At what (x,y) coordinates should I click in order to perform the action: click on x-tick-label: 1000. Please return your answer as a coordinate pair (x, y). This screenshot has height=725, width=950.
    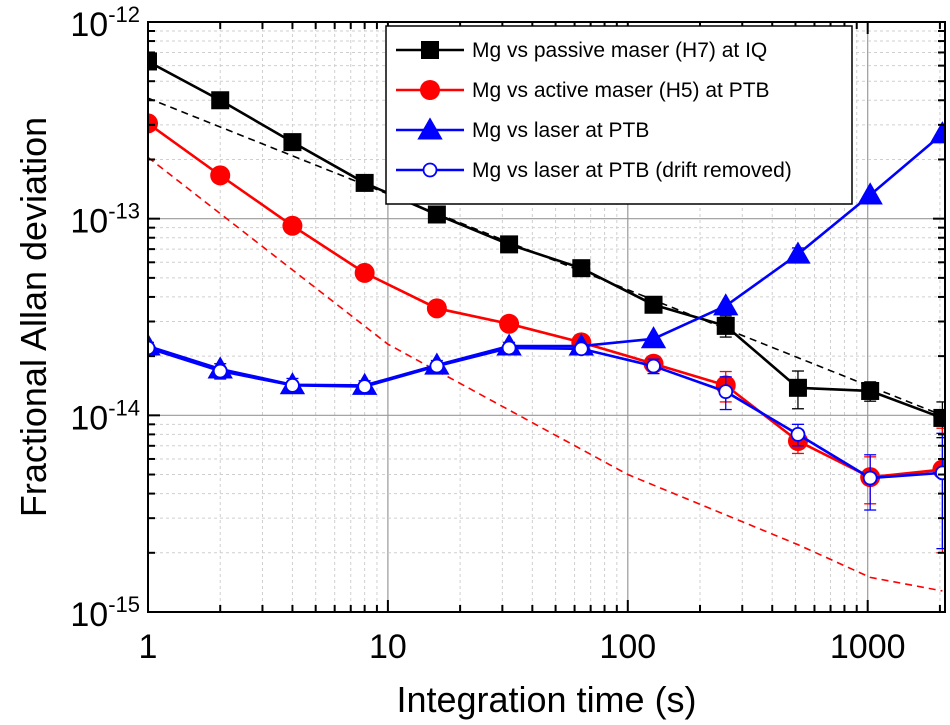
    Looking at the image, I should click on (868, 647).